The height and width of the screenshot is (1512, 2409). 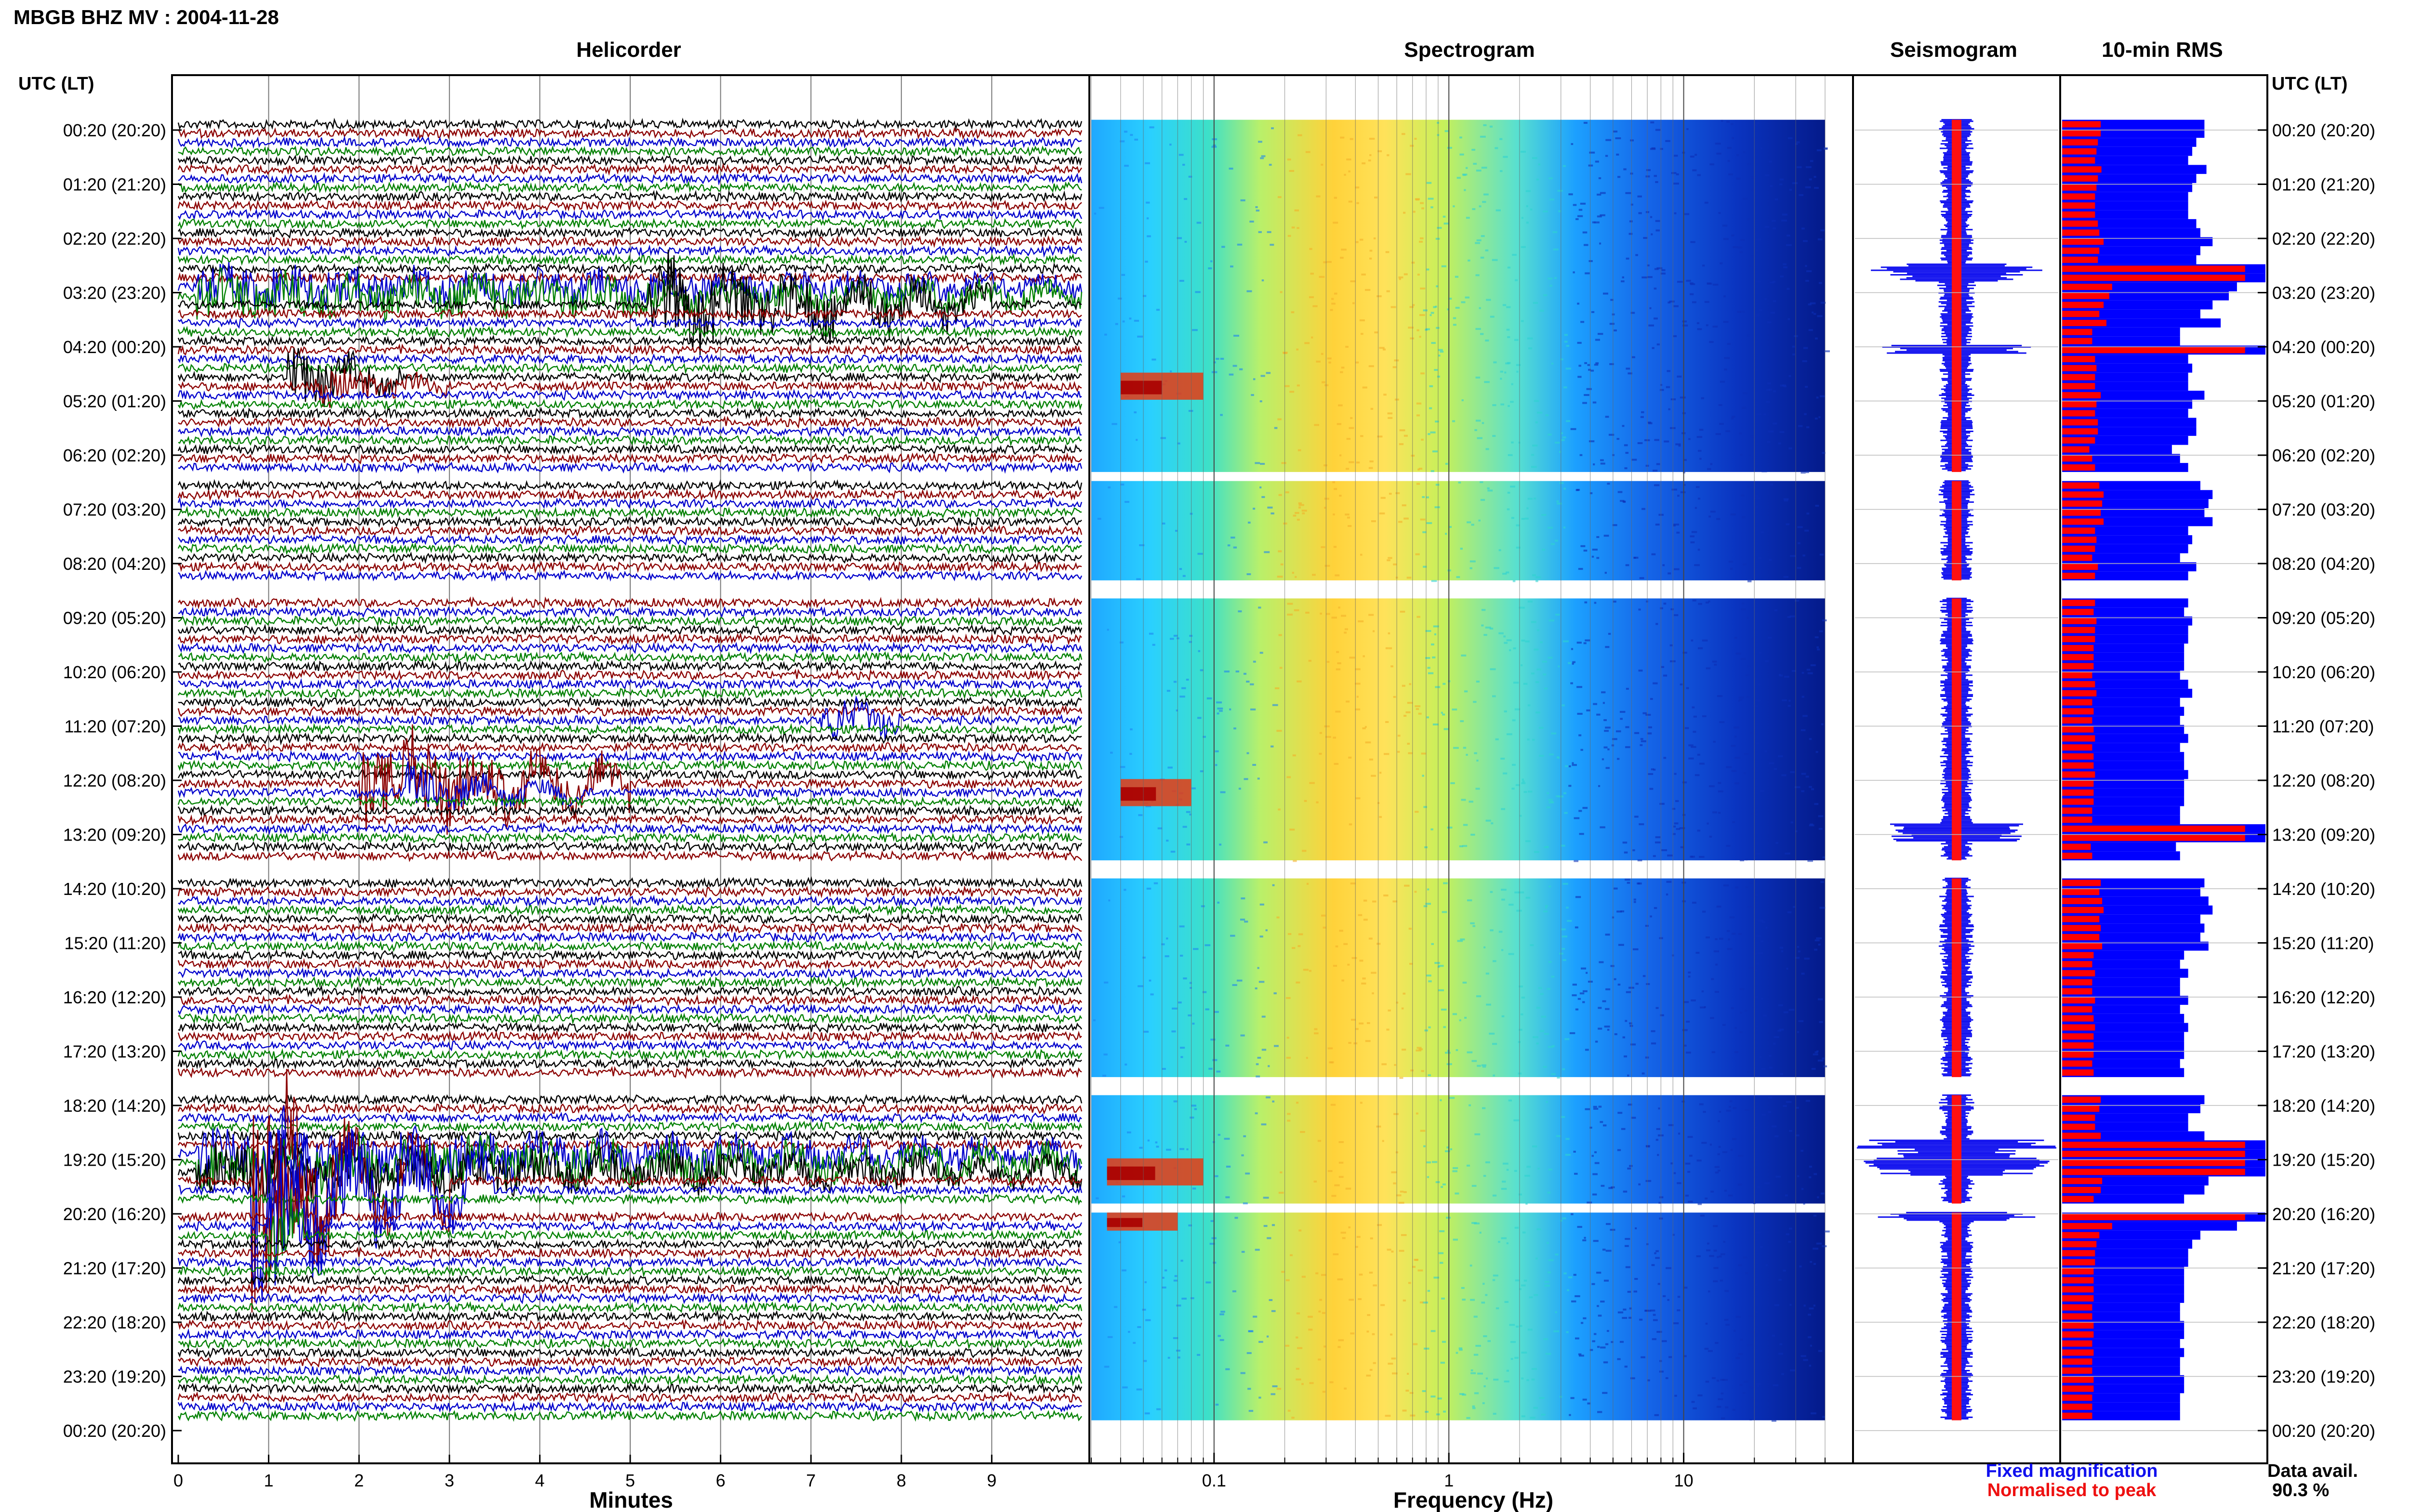 I want to click on time-label-right: 05:20 (01:20), so click(x=2323, y=401).